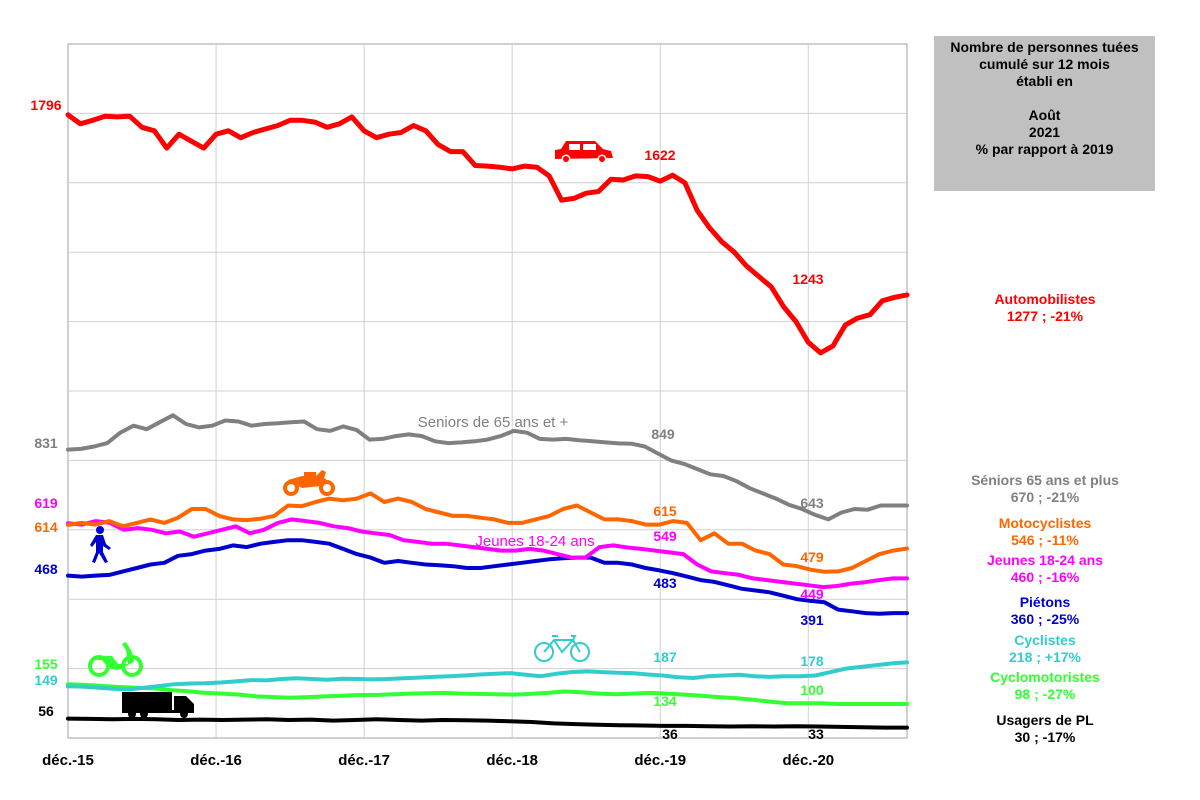 This screenshot has height=800, width=1200. Describe the element at coordinates (487, 723) in the screenshot. I see `series-line-usagers-de-pl` at that location.